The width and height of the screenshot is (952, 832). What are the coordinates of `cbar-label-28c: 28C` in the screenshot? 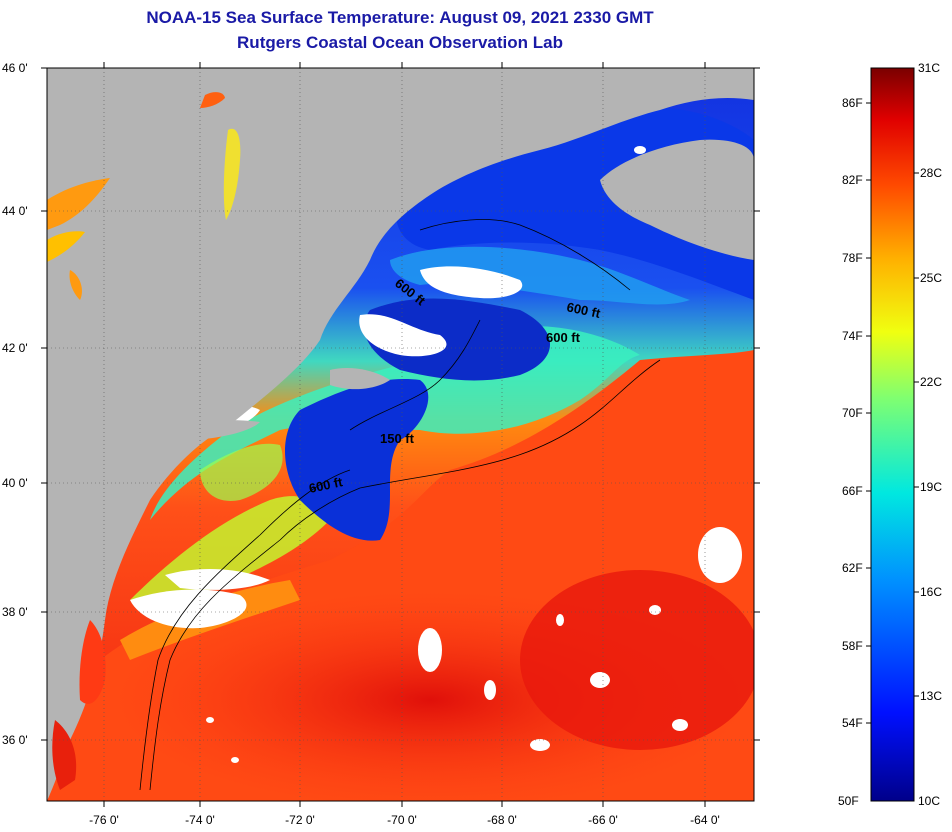 It's located at (931, 173).